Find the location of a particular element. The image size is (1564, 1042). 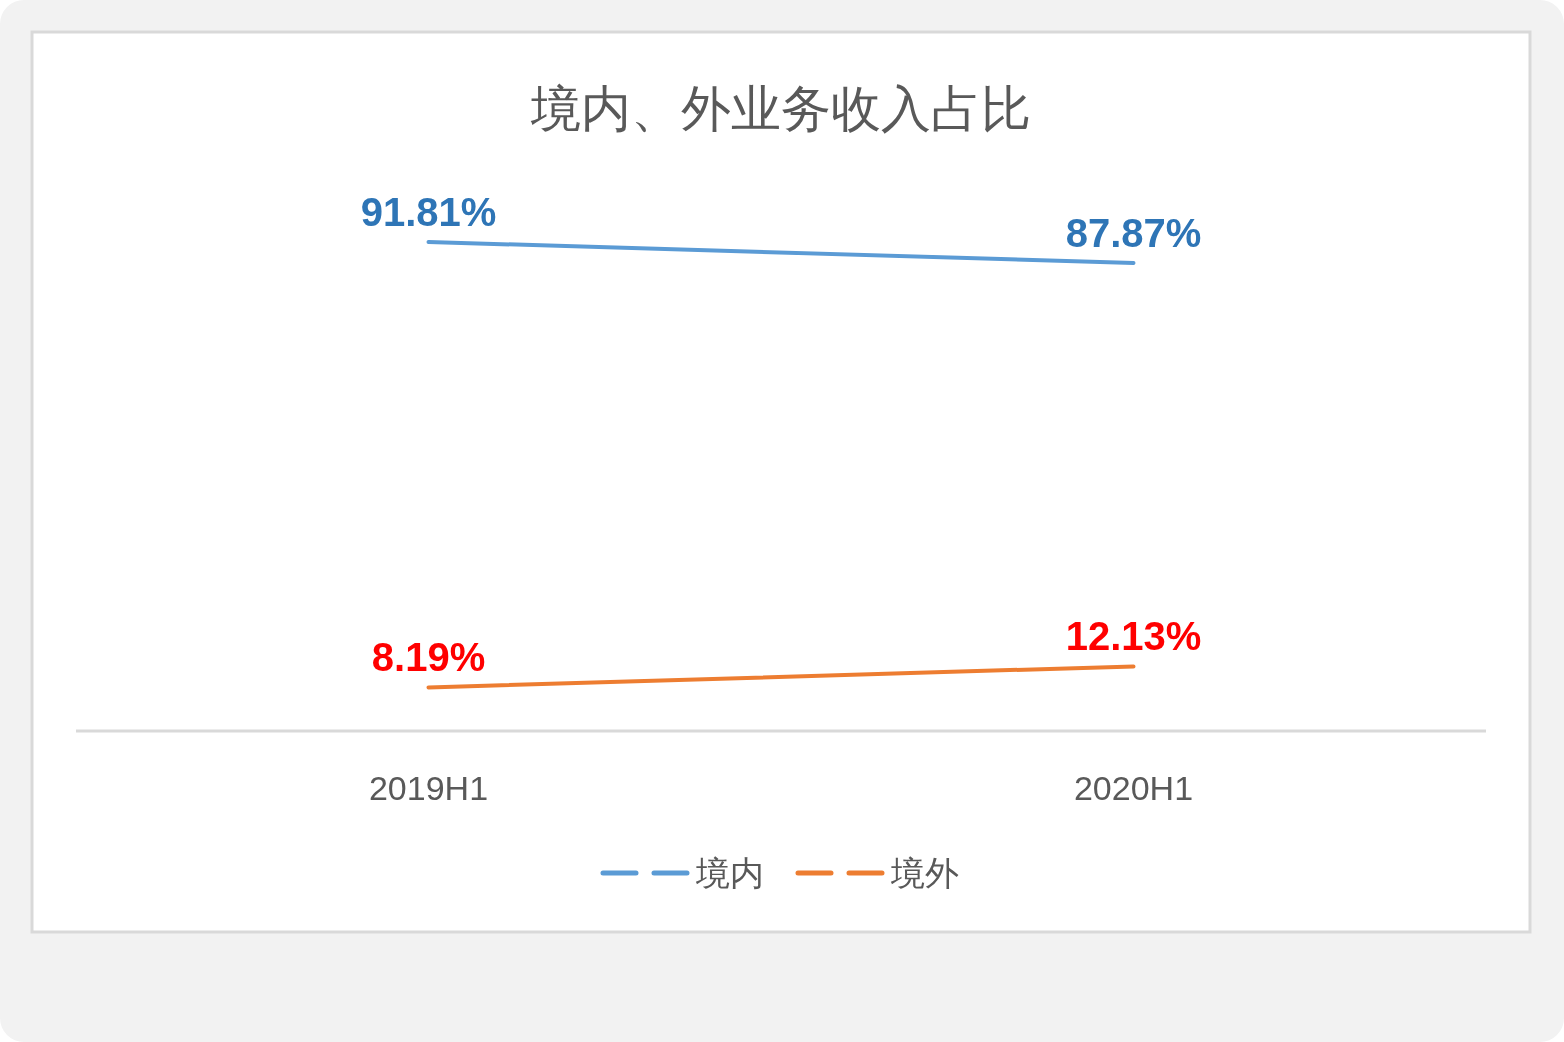

x-tick-label: 2020H1 is located at coordinates (1133, 788).